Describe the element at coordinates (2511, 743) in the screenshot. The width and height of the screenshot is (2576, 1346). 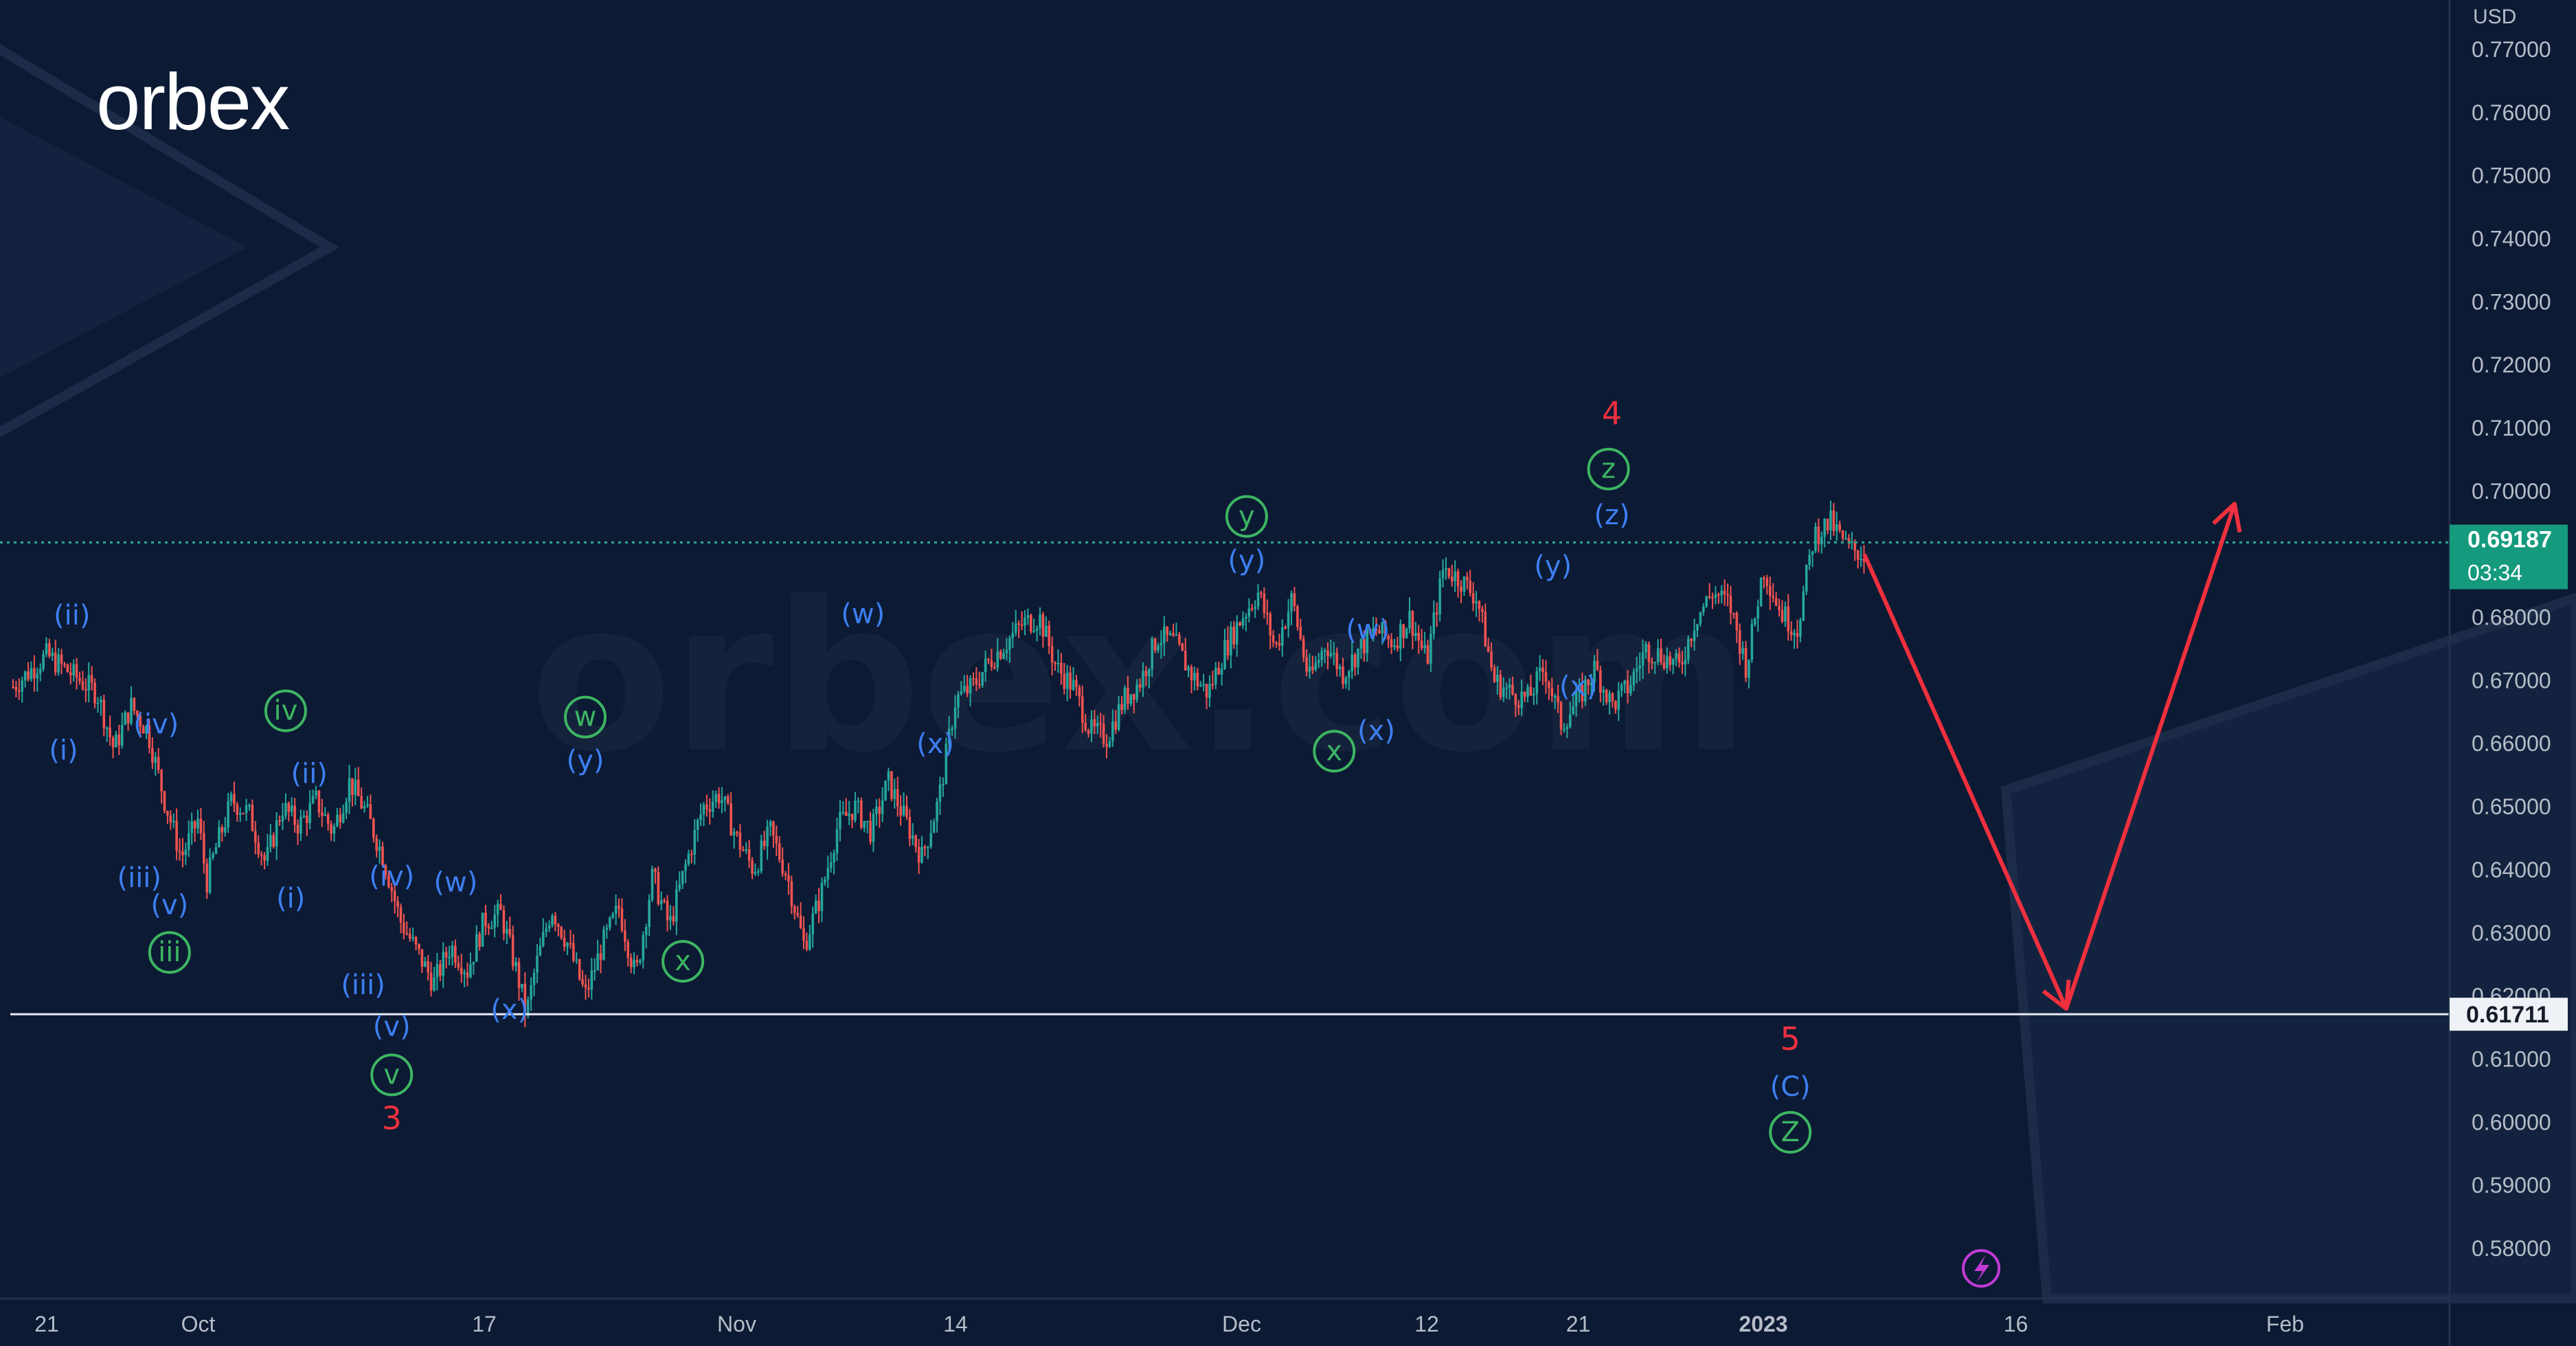
I see `price-tick-11: 0.66000` at that location.